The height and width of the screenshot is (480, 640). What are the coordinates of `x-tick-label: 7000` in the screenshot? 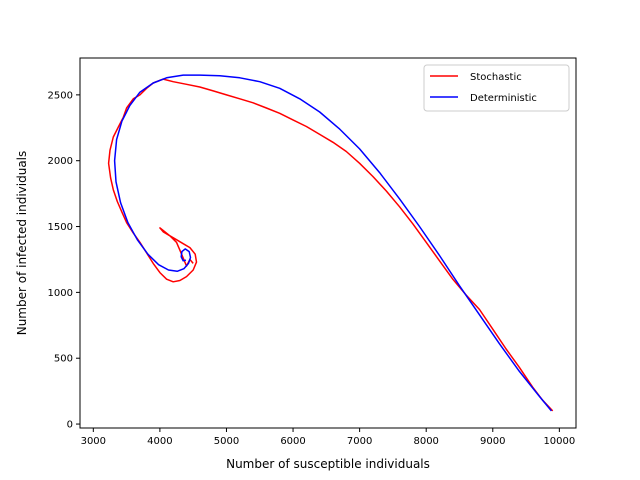 It's located at (359, 441).